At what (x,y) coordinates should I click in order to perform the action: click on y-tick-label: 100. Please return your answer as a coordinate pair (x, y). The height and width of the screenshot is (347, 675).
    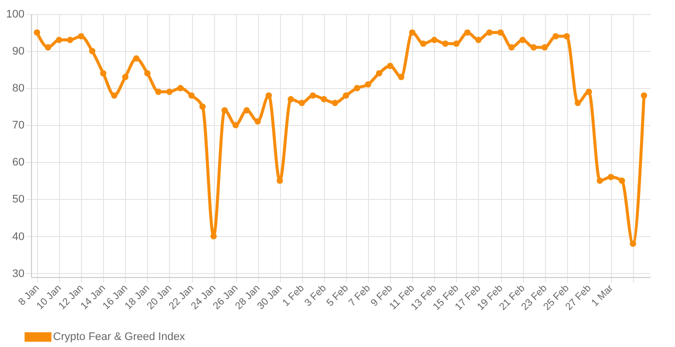
    Looking at the image, I should click on (15, 14).